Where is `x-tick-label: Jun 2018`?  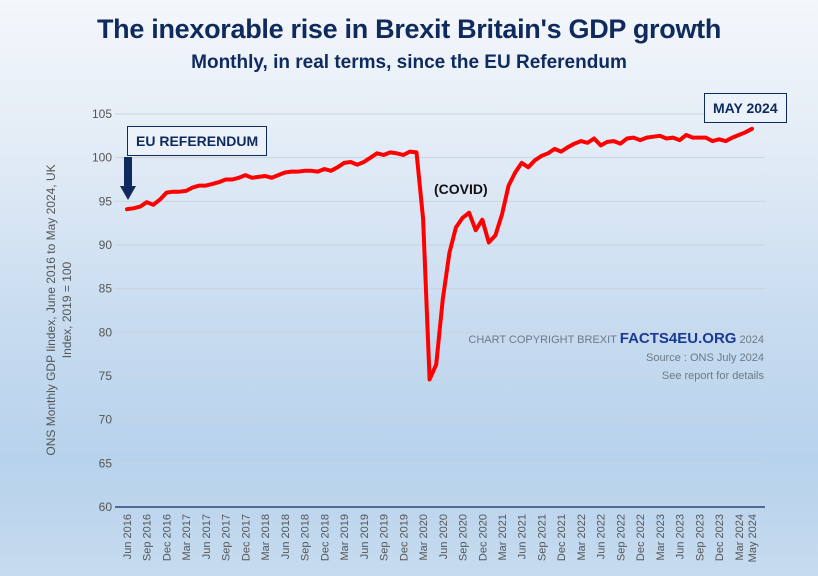
x-tick-label: Jun 2018 is located at coordinates (286, 536).